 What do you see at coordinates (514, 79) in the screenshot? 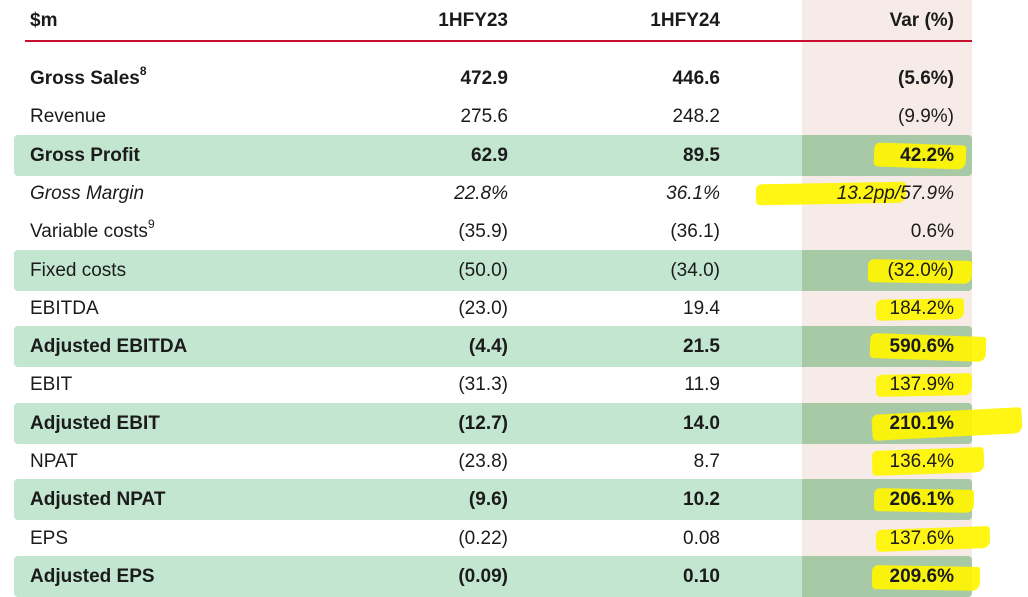
I see `table-row: Gross Sales8 472.9 446.6 (5.6%)` at bounding box center [514, 79].